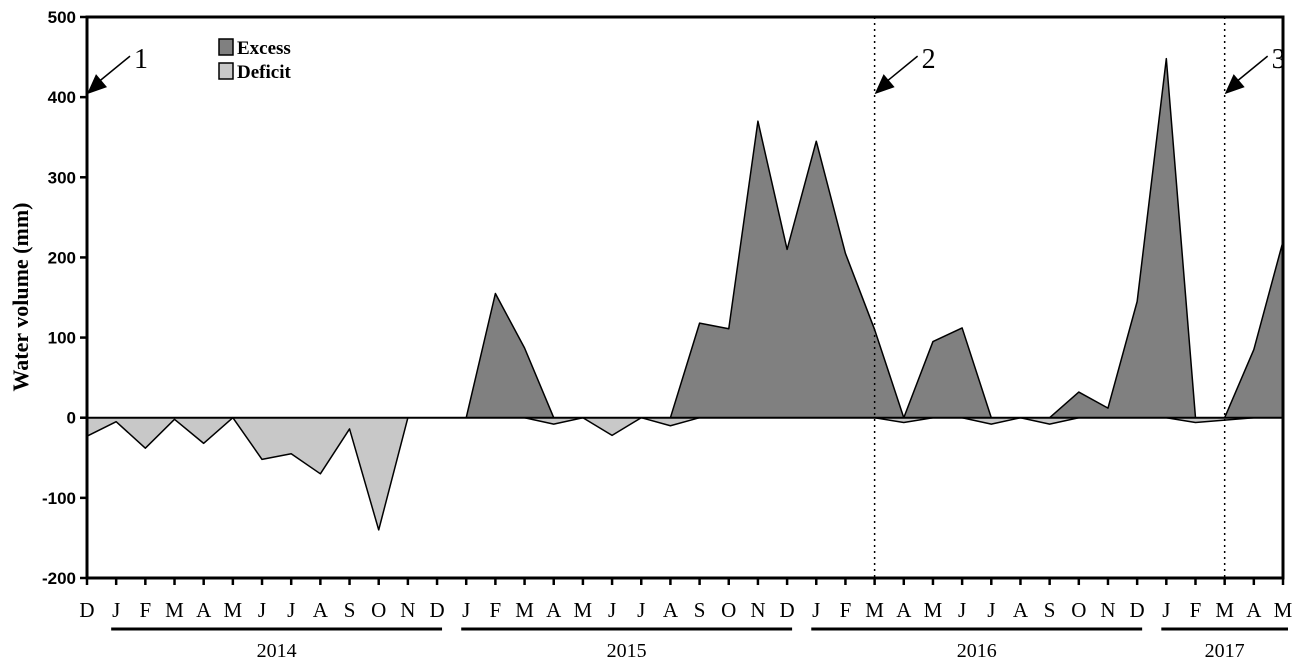 Image resolution: width=1306 pixels, height=665 pixels. What do you see at coordinates (929, 59) in the screenshot?
I see `marker-label-2: 2` at bounding box center [929, 59].